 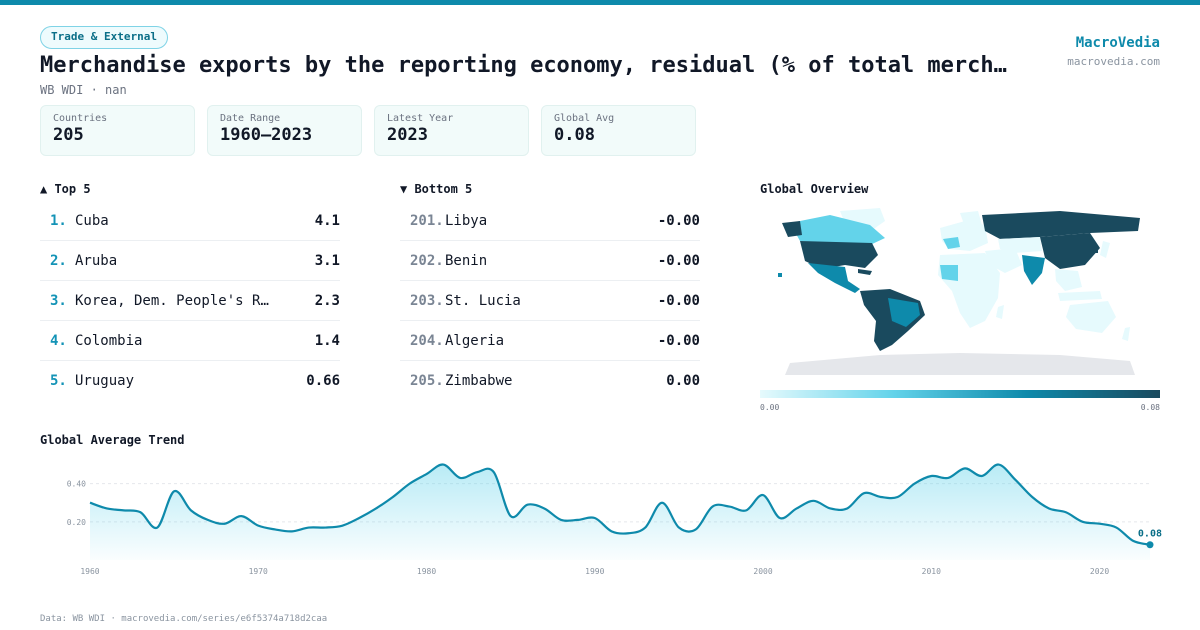 What do you see at coordinates (327, 221) in the screenshot?
I see `country-value: 4.1` at bounding box center [327, 221].